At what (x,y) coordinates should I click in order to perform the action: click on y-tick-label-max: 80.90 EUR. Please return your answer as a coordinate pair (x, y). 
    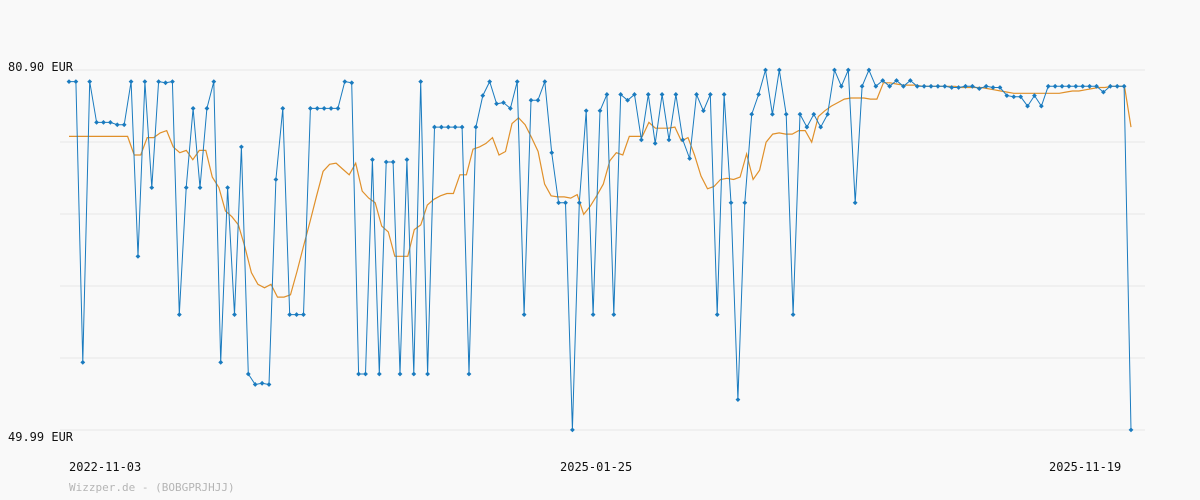
    Looking at the image, I should click on (41, 67).